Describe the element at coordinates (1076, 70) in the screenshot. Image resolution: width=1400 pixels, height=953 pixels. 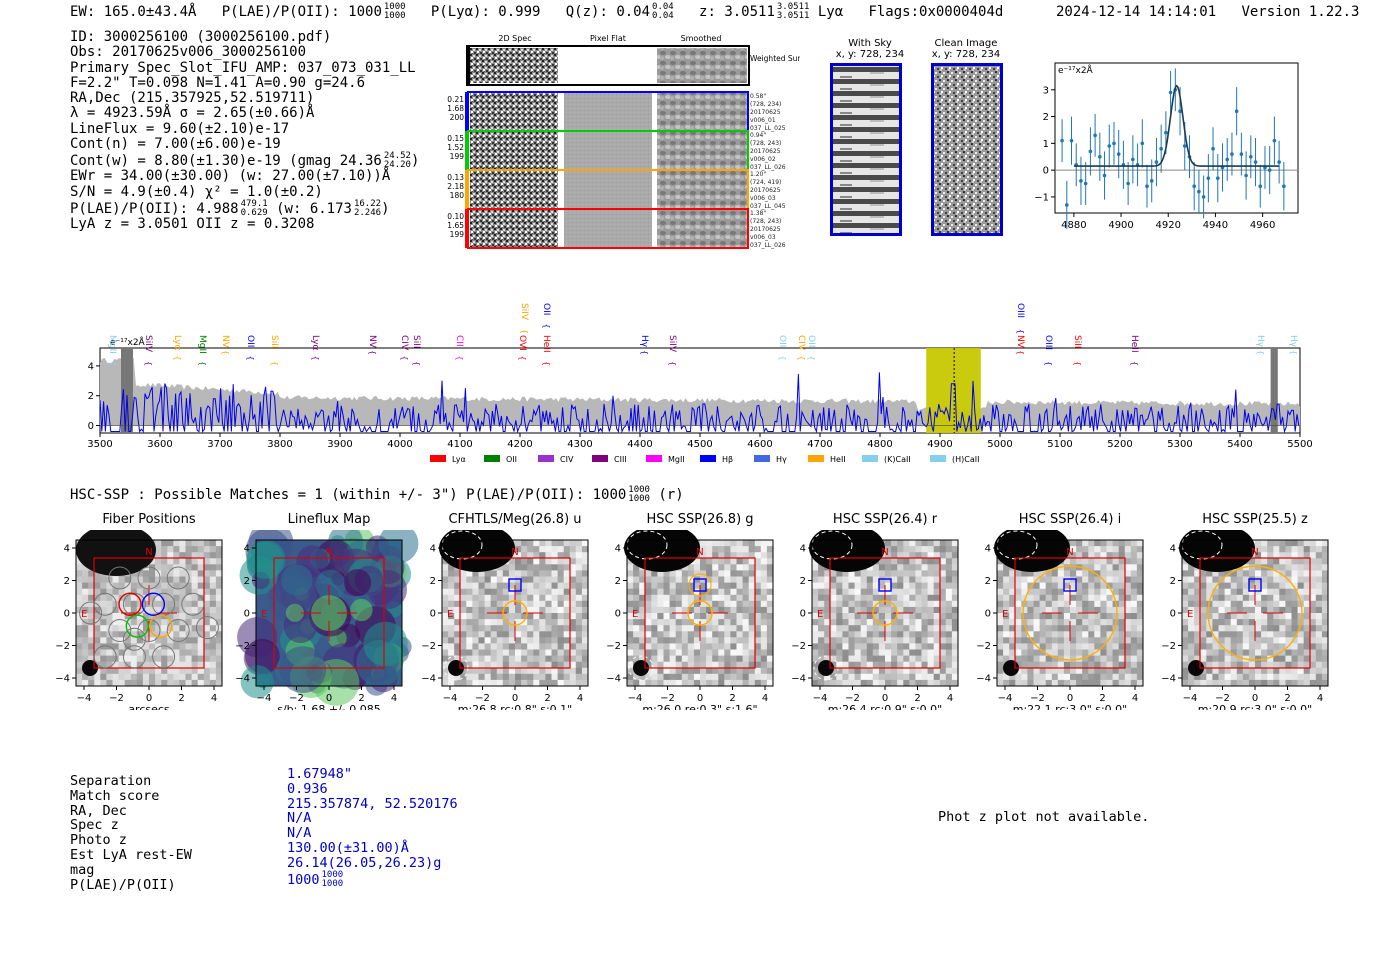
I see `y-axis-label: e⁻¹⁷x2Å` at that location.